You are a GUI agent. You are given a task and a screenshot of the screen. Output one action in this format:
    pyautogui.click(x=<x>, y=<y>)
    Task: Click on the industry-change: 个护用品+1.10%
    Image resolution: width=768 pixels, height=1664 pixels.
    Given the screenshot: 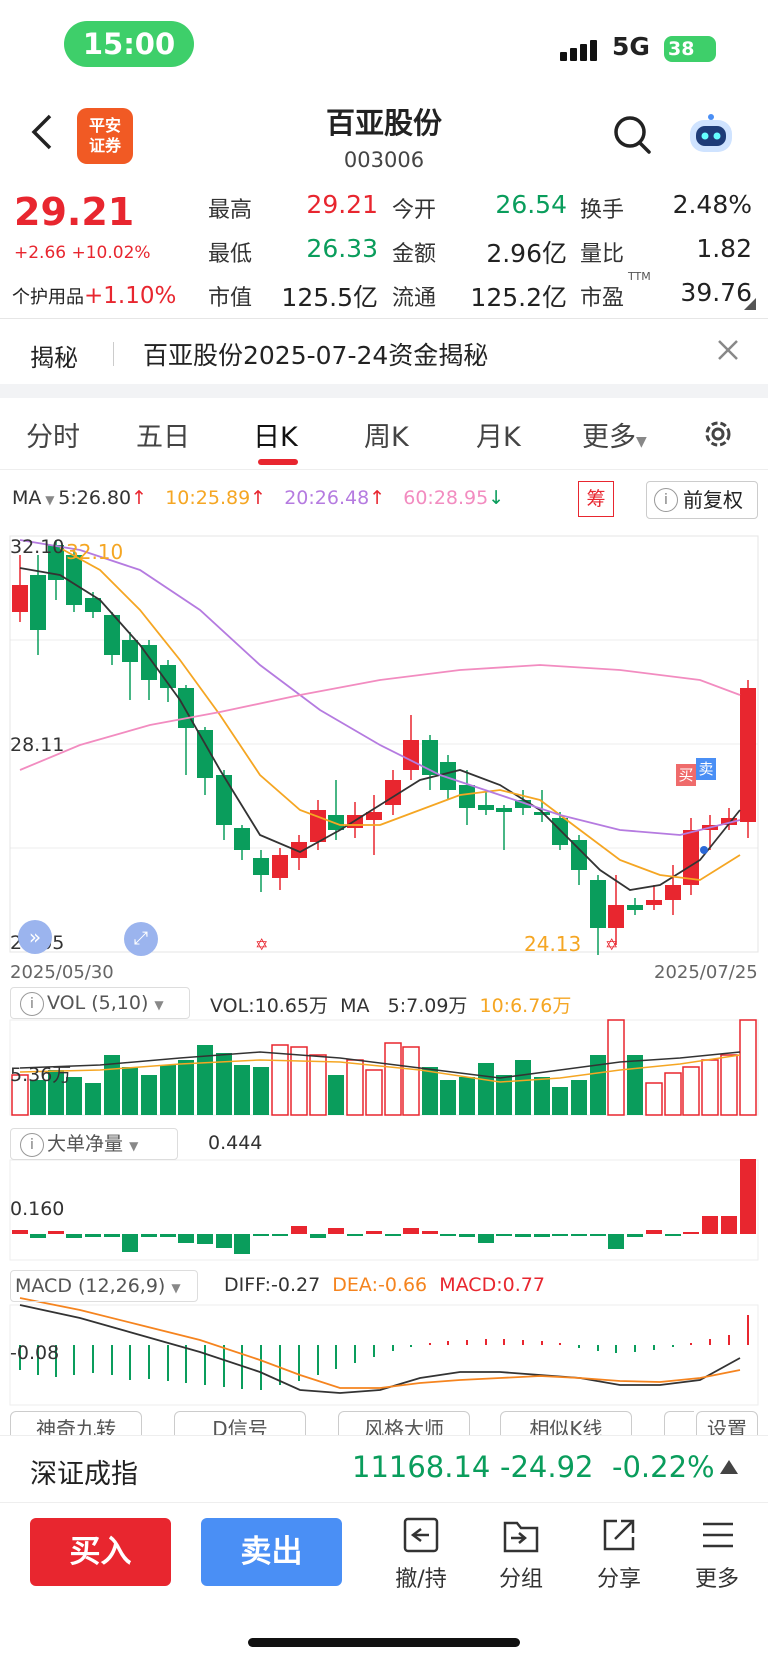 What is the action you would take?
    pyautogui.click(x=94, y=296)
    